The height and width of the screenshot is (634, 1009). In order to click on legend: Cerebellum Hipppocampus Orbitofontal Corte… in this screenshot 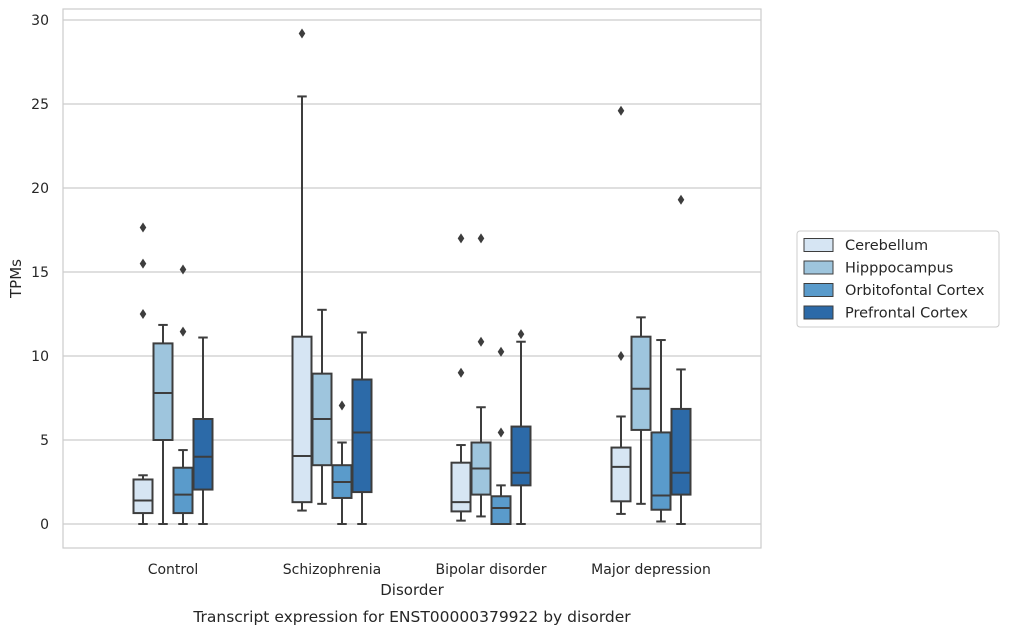, I will do `click(898, 279)`.